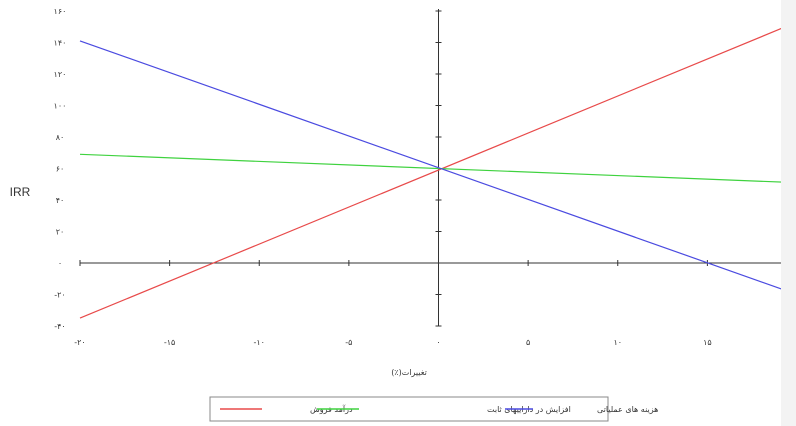 This screenshot has width=796, height=426. I want to click on y-tick-label: ۱۲۰, so click(60, 74).